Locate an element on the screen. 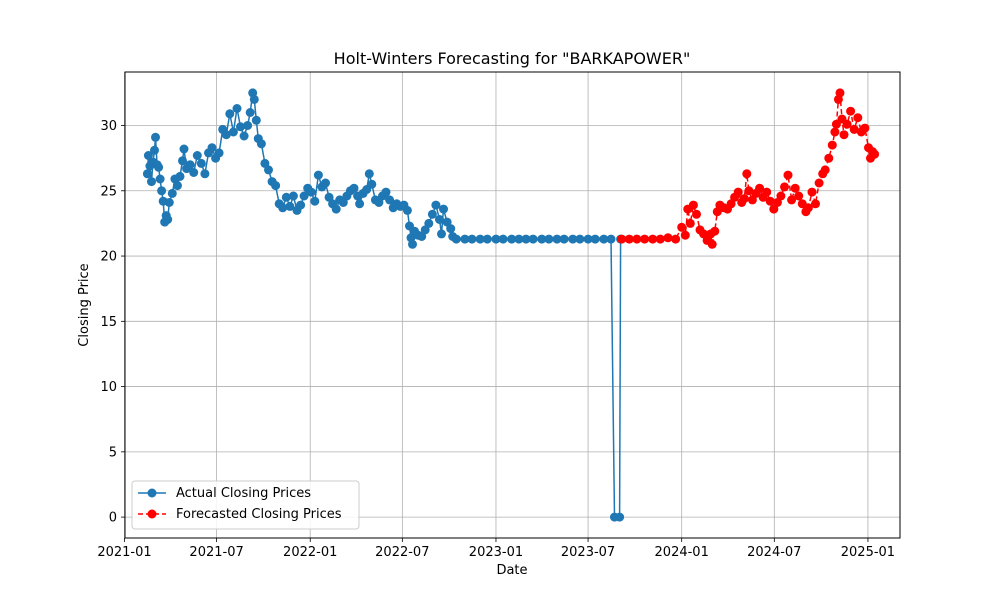  y-tick-label: 25 is located at coordinates (108, 191).